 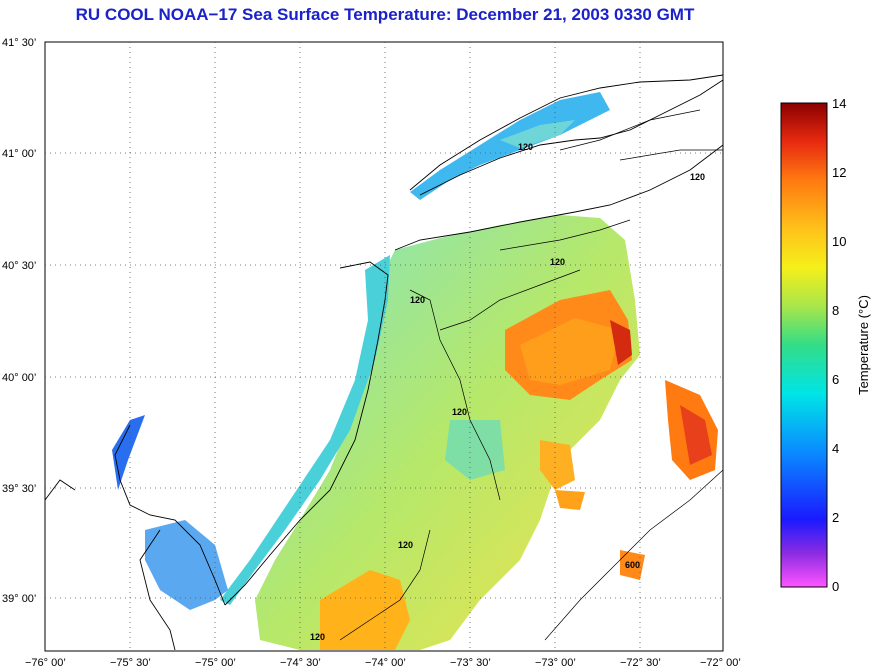 I want to click on sst-nearshore, so click(x=305, y=430).